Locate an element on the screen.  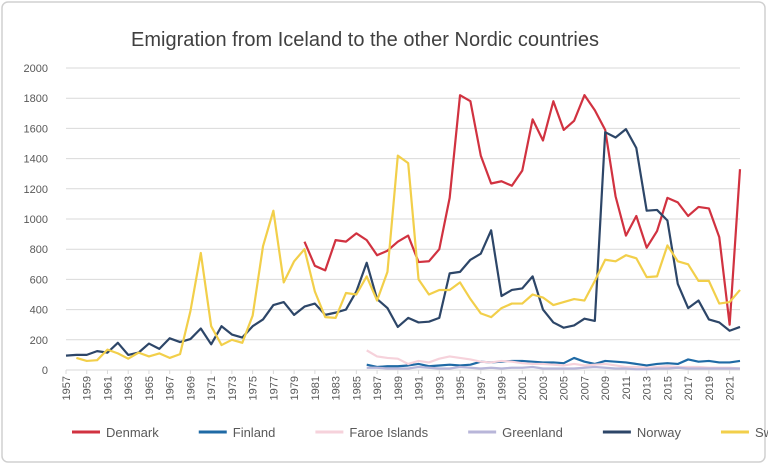
x-tick-label: 1965 is located at coordinates (150, 388).